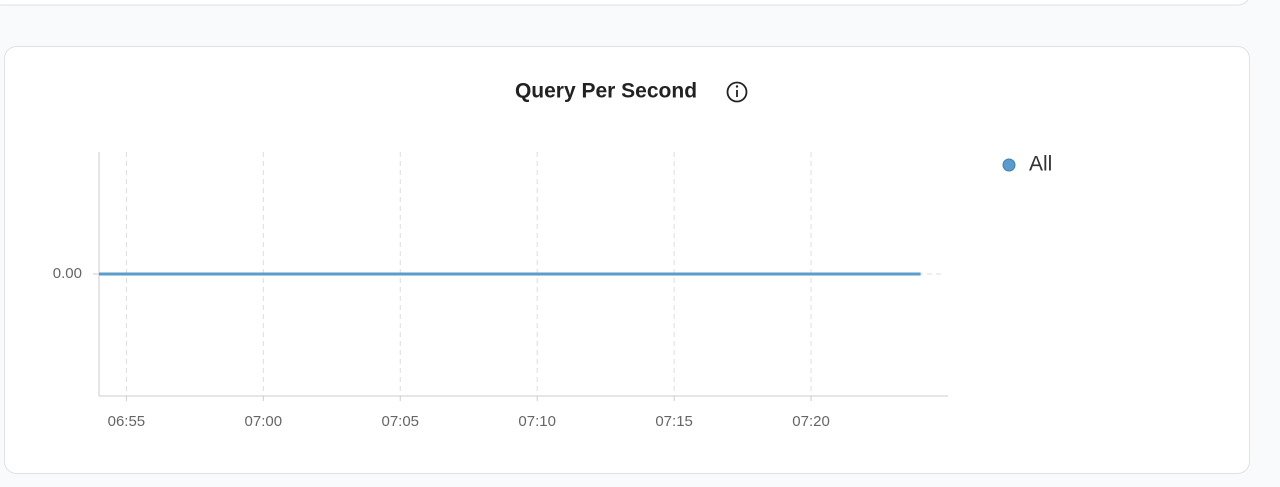 The width and height of the screenshot is (1280, 487). Describe the element at coordinates (737, 92) in the screenshot. I see `info-icon` at that location.